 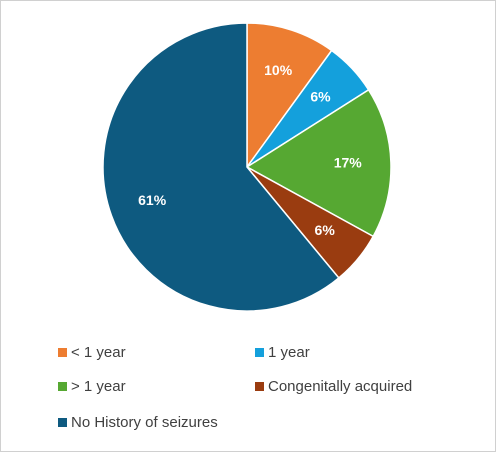 I want to click on legend-label: Congenitally acquired, so click(x=340, y=386).